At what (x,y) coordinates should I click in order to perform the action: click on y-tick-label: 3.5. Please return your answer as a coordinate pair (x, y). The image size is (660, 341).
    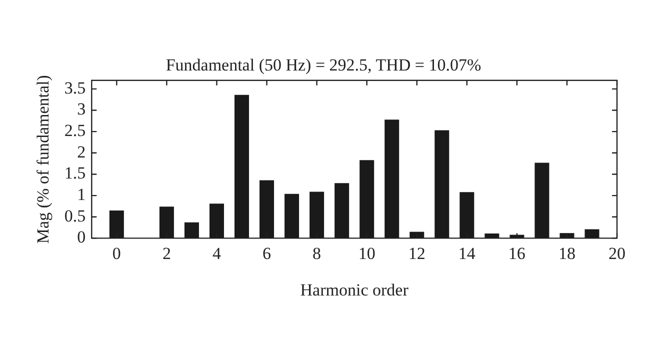
    Looking at the image, I should click on (75, 88).